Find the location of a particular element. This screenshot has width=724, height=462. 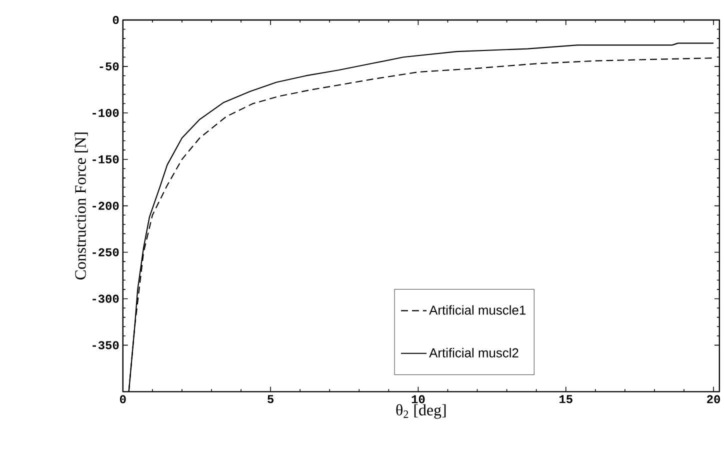

y-tick-label: -250 is located at coordinates (105, 252).